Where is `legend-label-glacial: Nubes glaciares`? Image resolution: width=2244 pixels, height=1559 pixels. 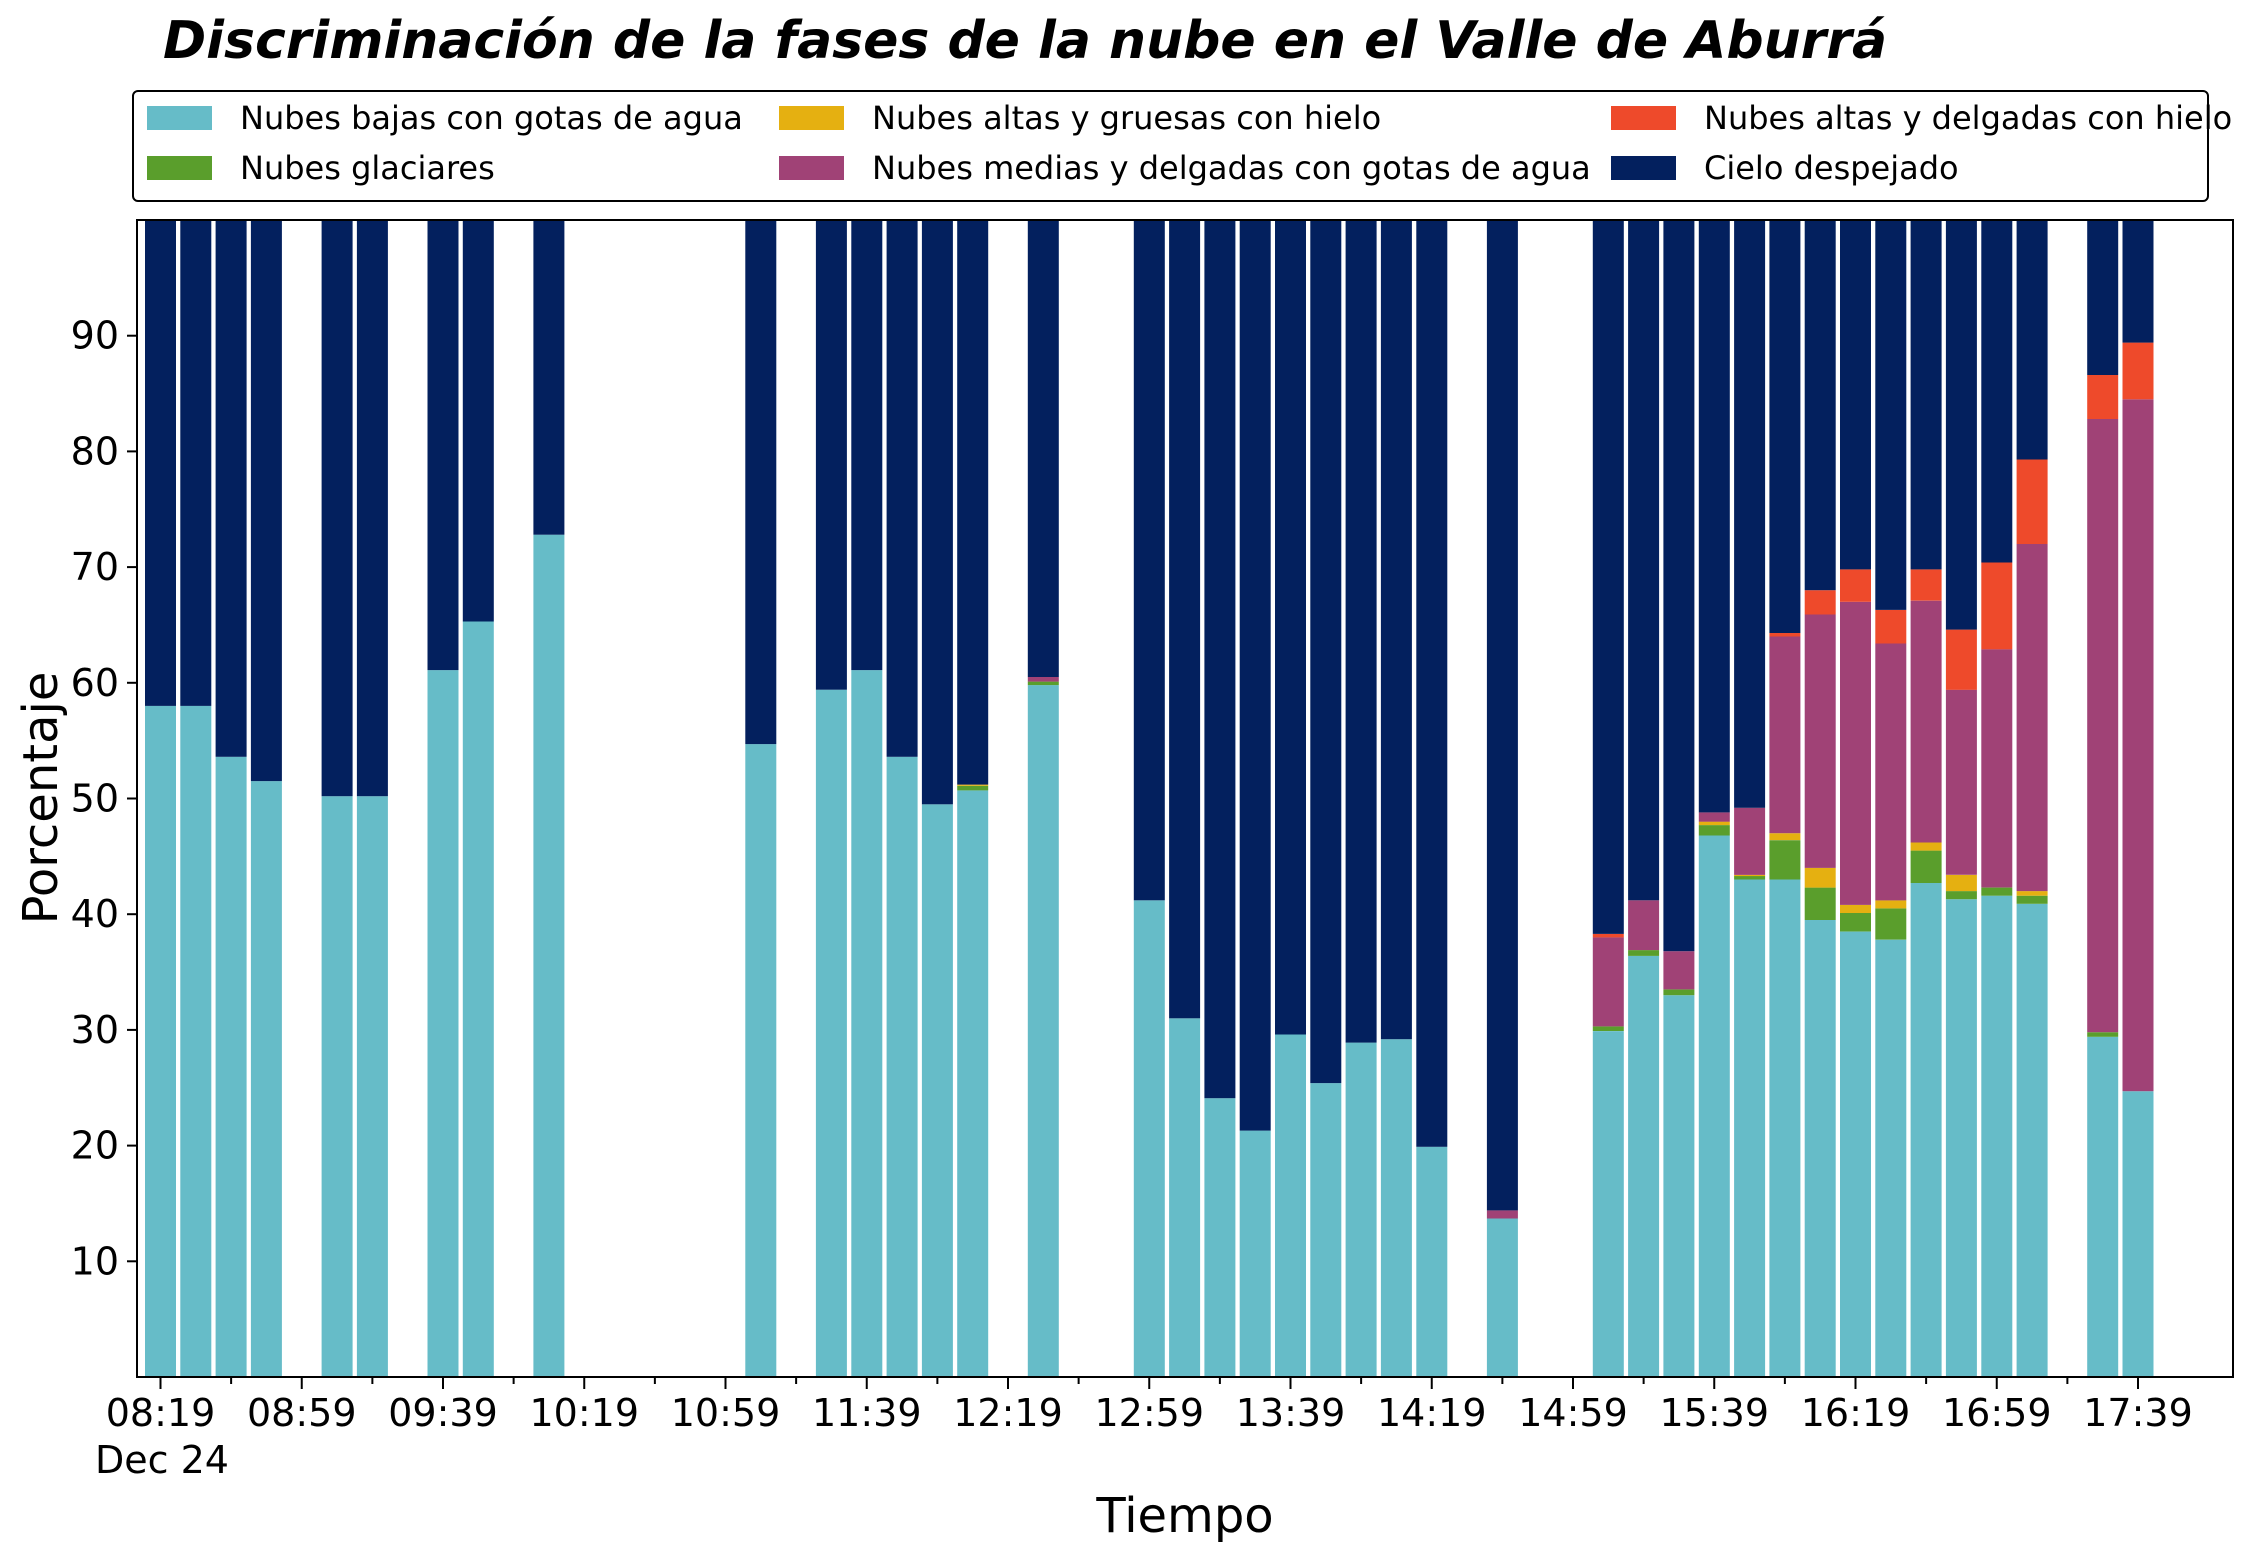
legend-label-glacial: Nubes glaciares is located at coordinates (367, 168).